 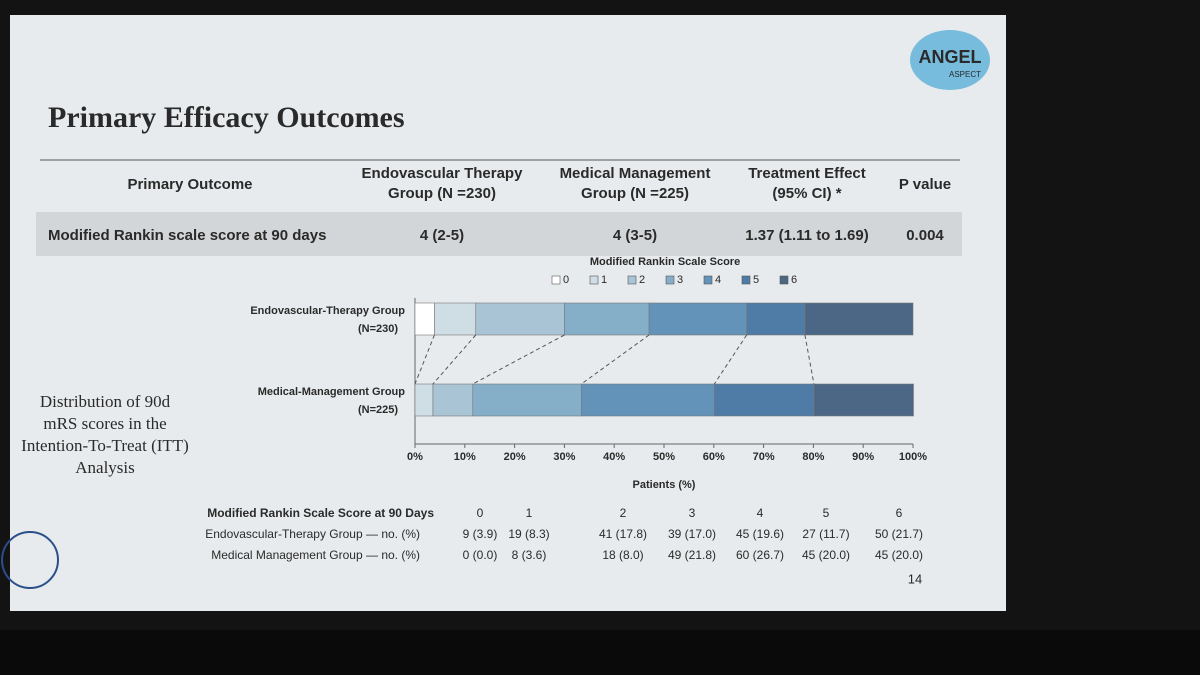 What do you see at coordinates (312, 534) in the screenshot?
I see `score-cell: Endovascular-Therapy Group — no. (%)` at bounding box center [312, 534].